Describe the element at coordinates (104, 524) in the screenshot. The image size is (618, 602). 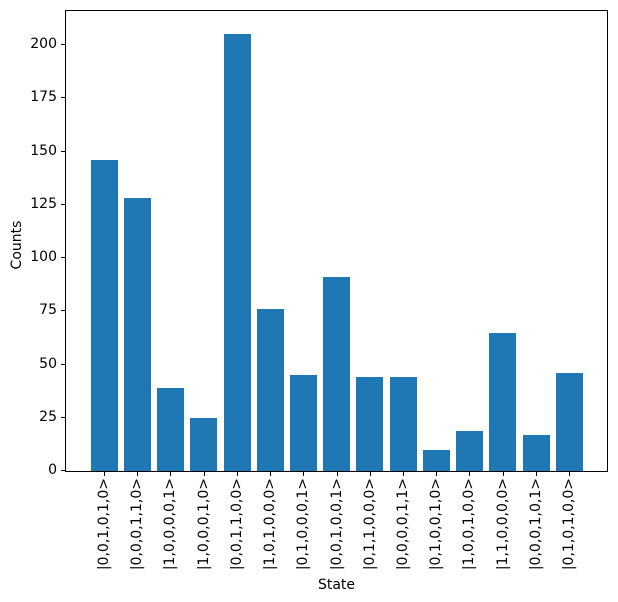
I see `x-tick-label: |0,0,1,0,1,0>` at that location.